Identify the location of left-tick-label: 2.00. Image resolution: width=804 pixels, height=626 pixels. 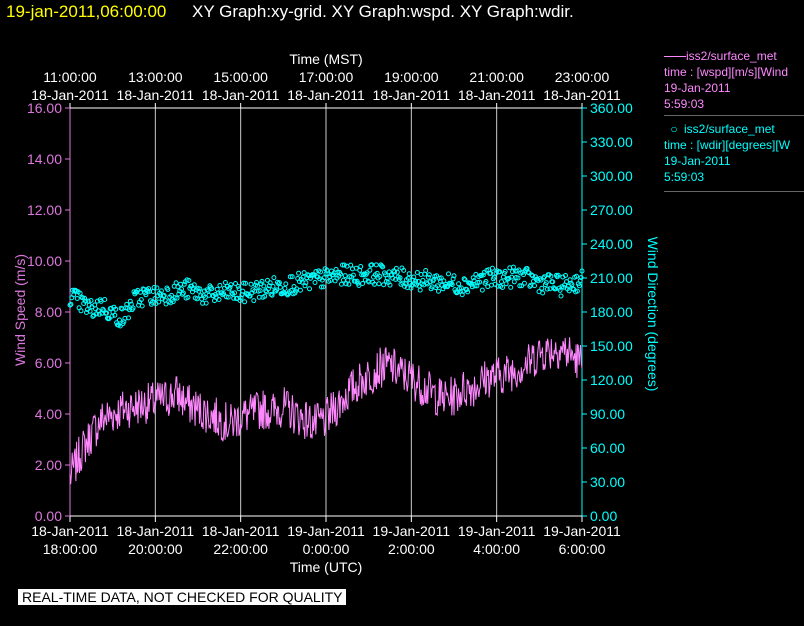
(48, 465).